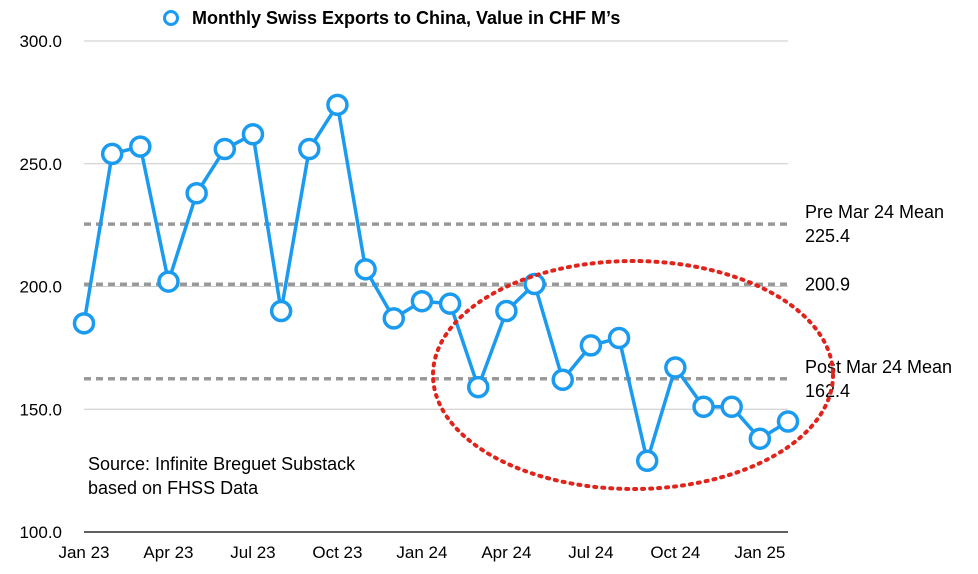  Describe the element at coordinates (40, 409) in the screenshot. I see `y-tick-label: 150.0` at that location.